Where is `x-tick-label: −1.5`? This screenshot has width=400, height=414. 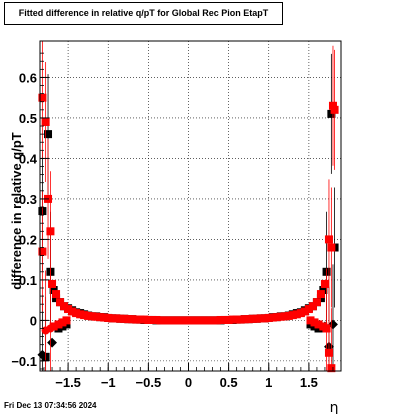 x-tick-label: −1.5 is located at coordinates (68, 382).